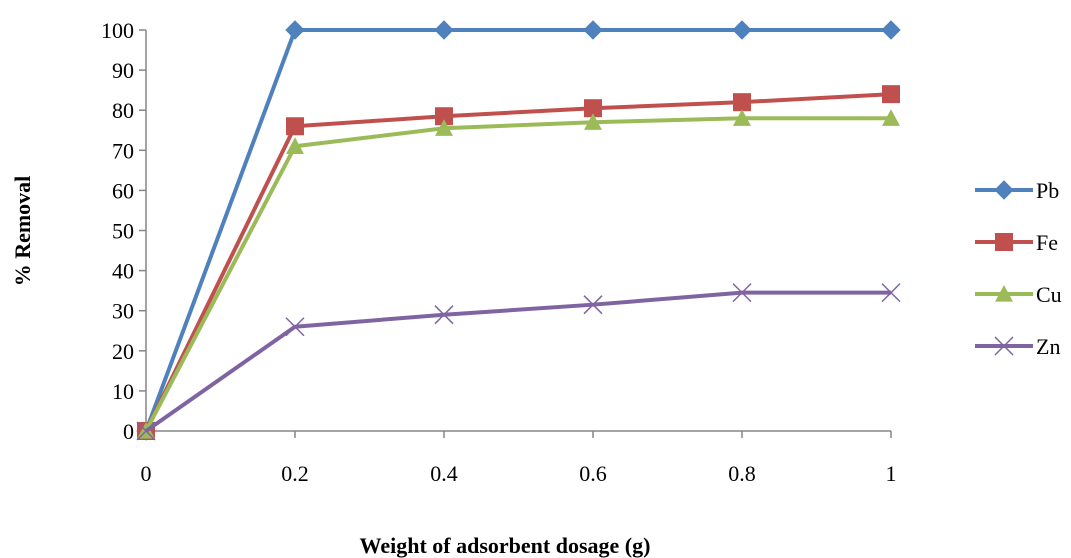 The width and height of the screenshot is (1071, 558). I want to click on legend-label-zn: Zn, so click(1048, 346).